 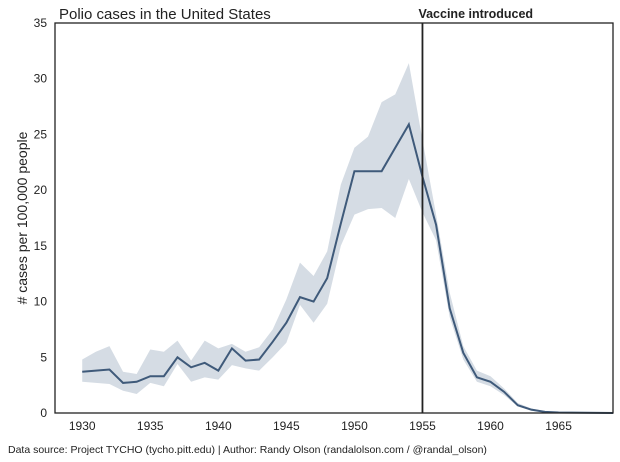 What do you see at coordinates (490, 426) in the screenshot?
I see `x-tick-label: 1960` at bounding box center [490, 426].